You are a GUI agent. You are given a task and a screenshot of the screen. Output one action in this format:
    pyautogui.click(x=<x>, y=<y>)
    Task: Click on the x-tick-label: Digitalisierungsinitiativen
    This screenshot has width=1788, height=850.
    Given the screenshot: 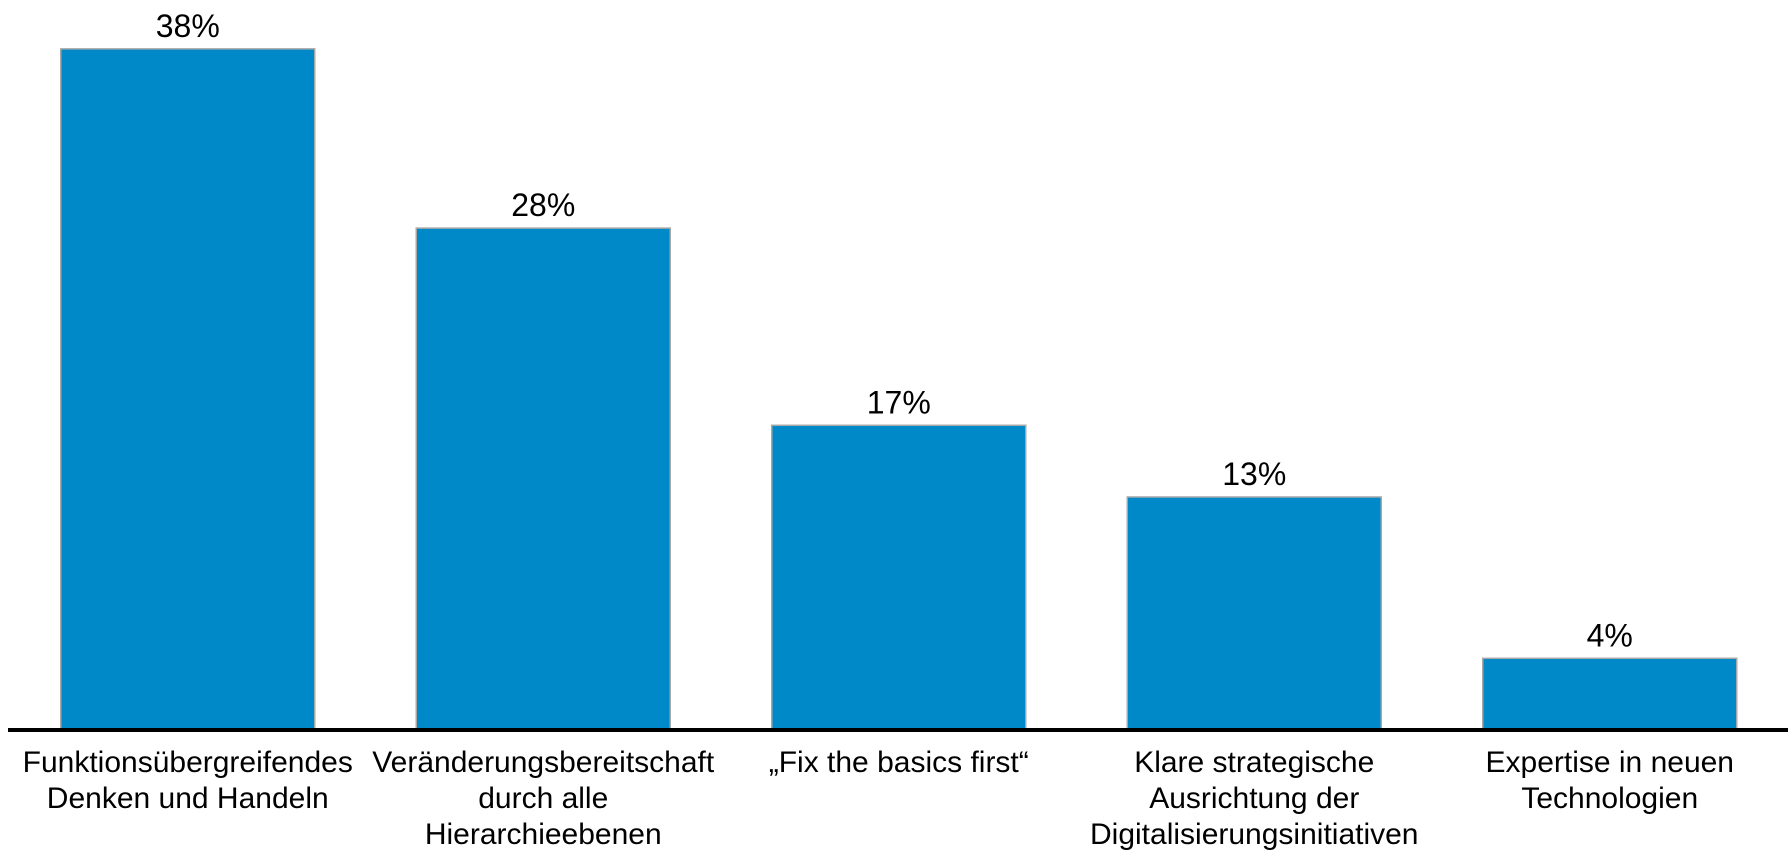 What is the action you would take?
    pyautogui.click(x=1254, y=834)
    